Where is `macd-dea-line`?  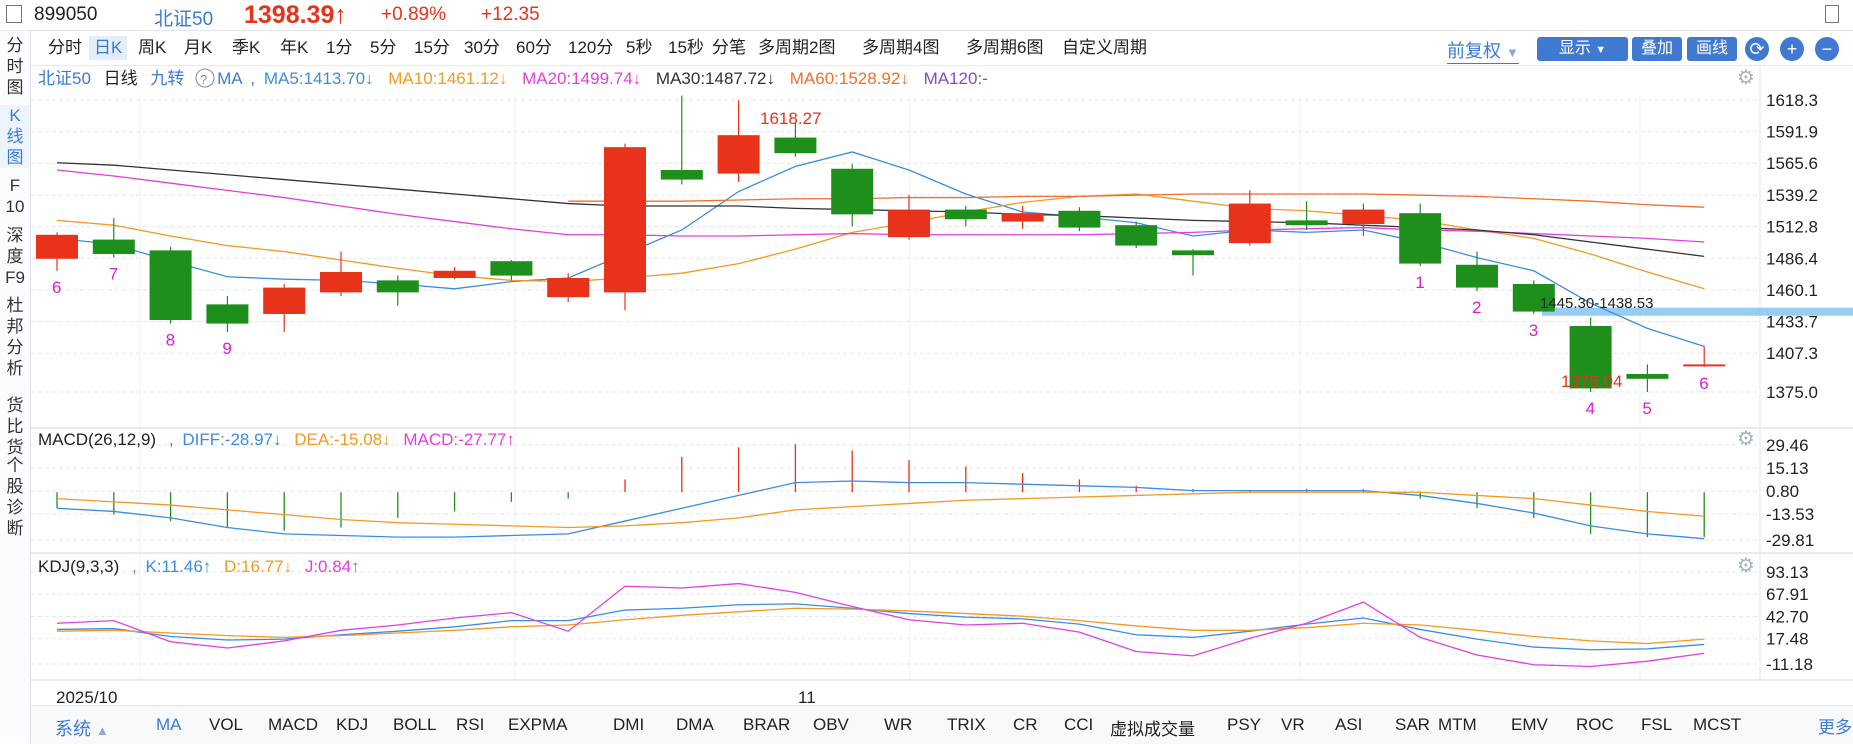 macd-dea-line is located at coordinates (880, 510).